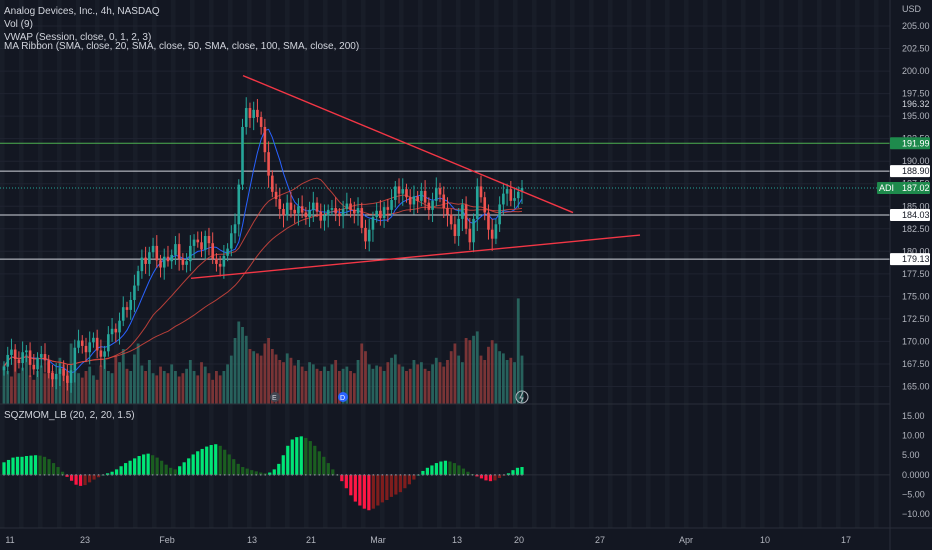 The width and height of the screenshot is (932, 550). I want to click on price-tick-label: 175.00, so click(916, 296).